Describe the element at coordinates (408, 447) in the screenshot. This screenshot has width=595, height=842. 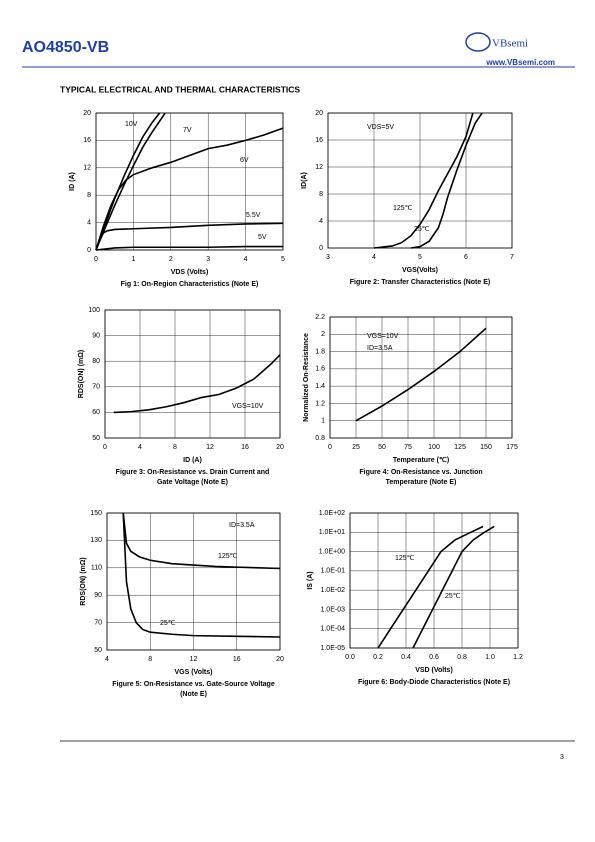
I see `x-tick-label: 75` at that location.